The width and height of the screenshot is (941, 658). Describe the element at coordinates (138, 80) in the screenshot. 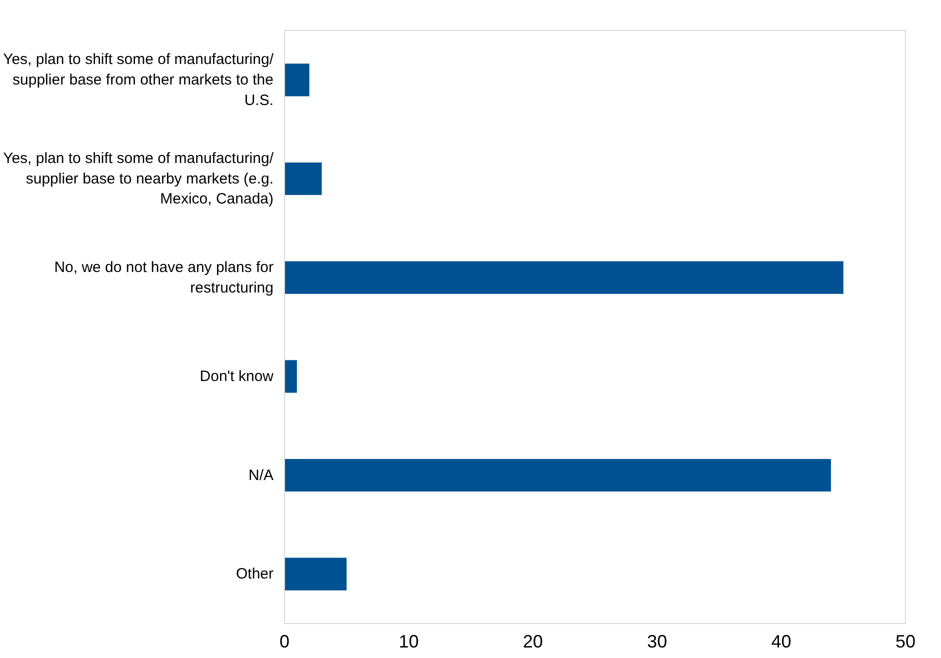

I see `y-tick-label: Yes, plan to shift some of manufacturing/ supplier base from other markets to the U.S.` at that location.